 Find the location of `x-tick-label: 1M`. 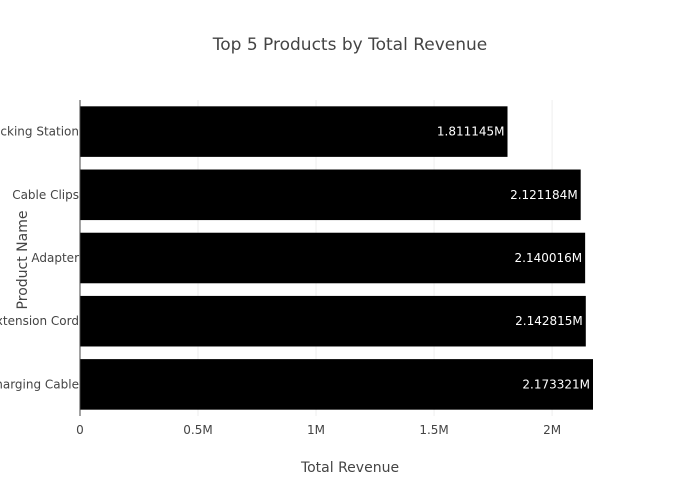

x-tick-label: 1M is located at coordinates (316, 430).